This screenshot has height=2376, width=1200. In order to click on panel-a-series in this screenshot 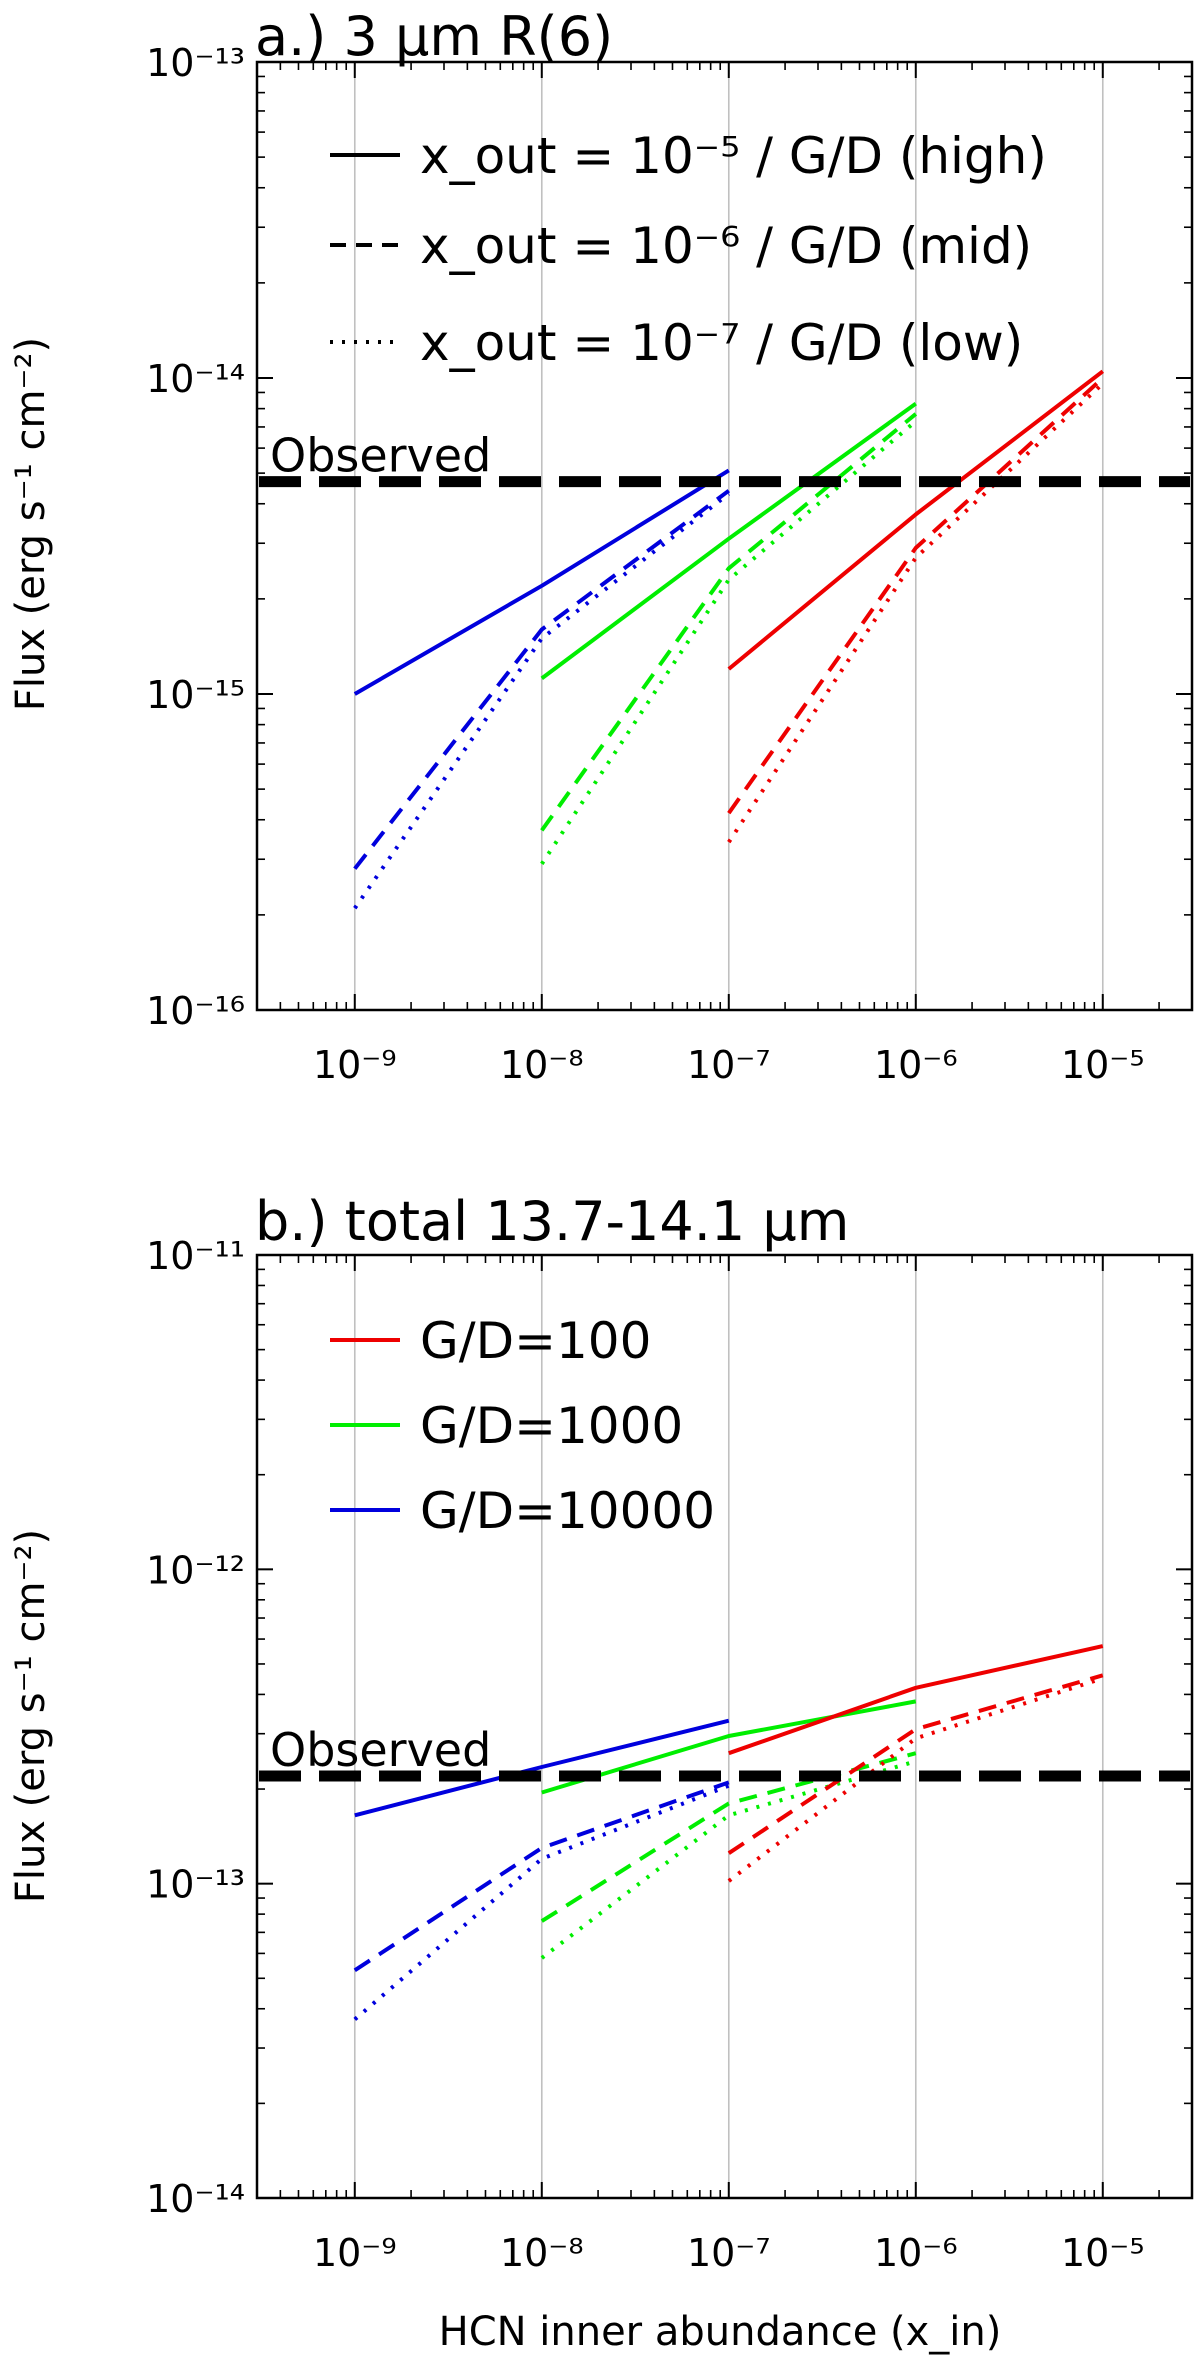, I will do `click(729, 639)`.